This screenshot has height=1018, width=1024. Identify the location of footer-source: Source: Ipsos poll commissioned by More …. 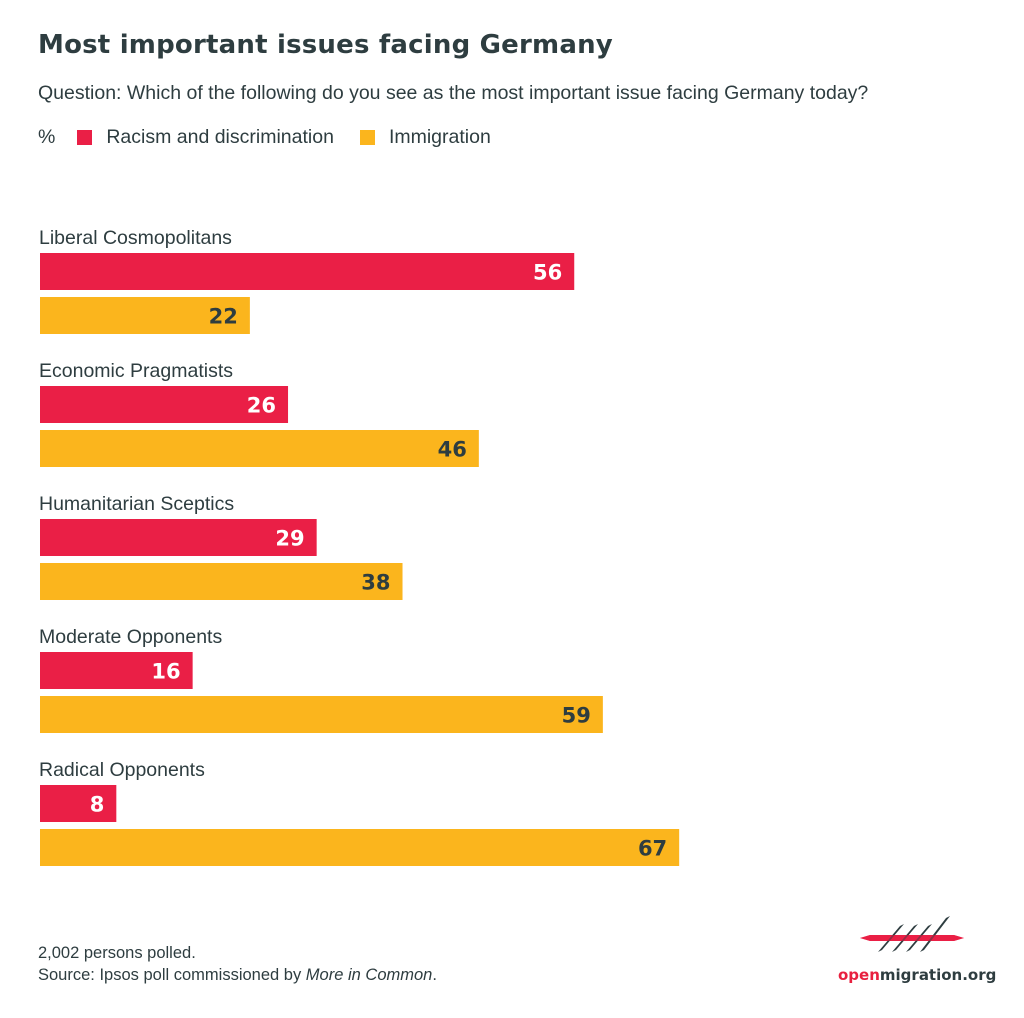
(237, 975).